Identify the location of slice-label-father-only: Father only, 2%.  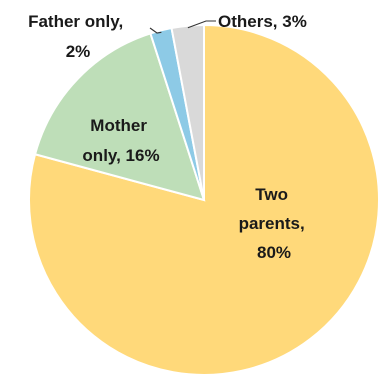
(78, 36).